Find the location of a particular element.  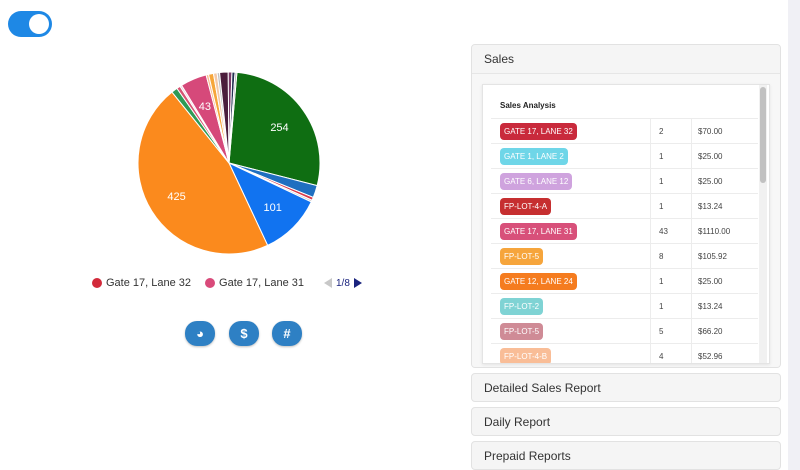

table-row: FP-LOT-4-A 1 $13.24 is located at coordinates (624, 206).